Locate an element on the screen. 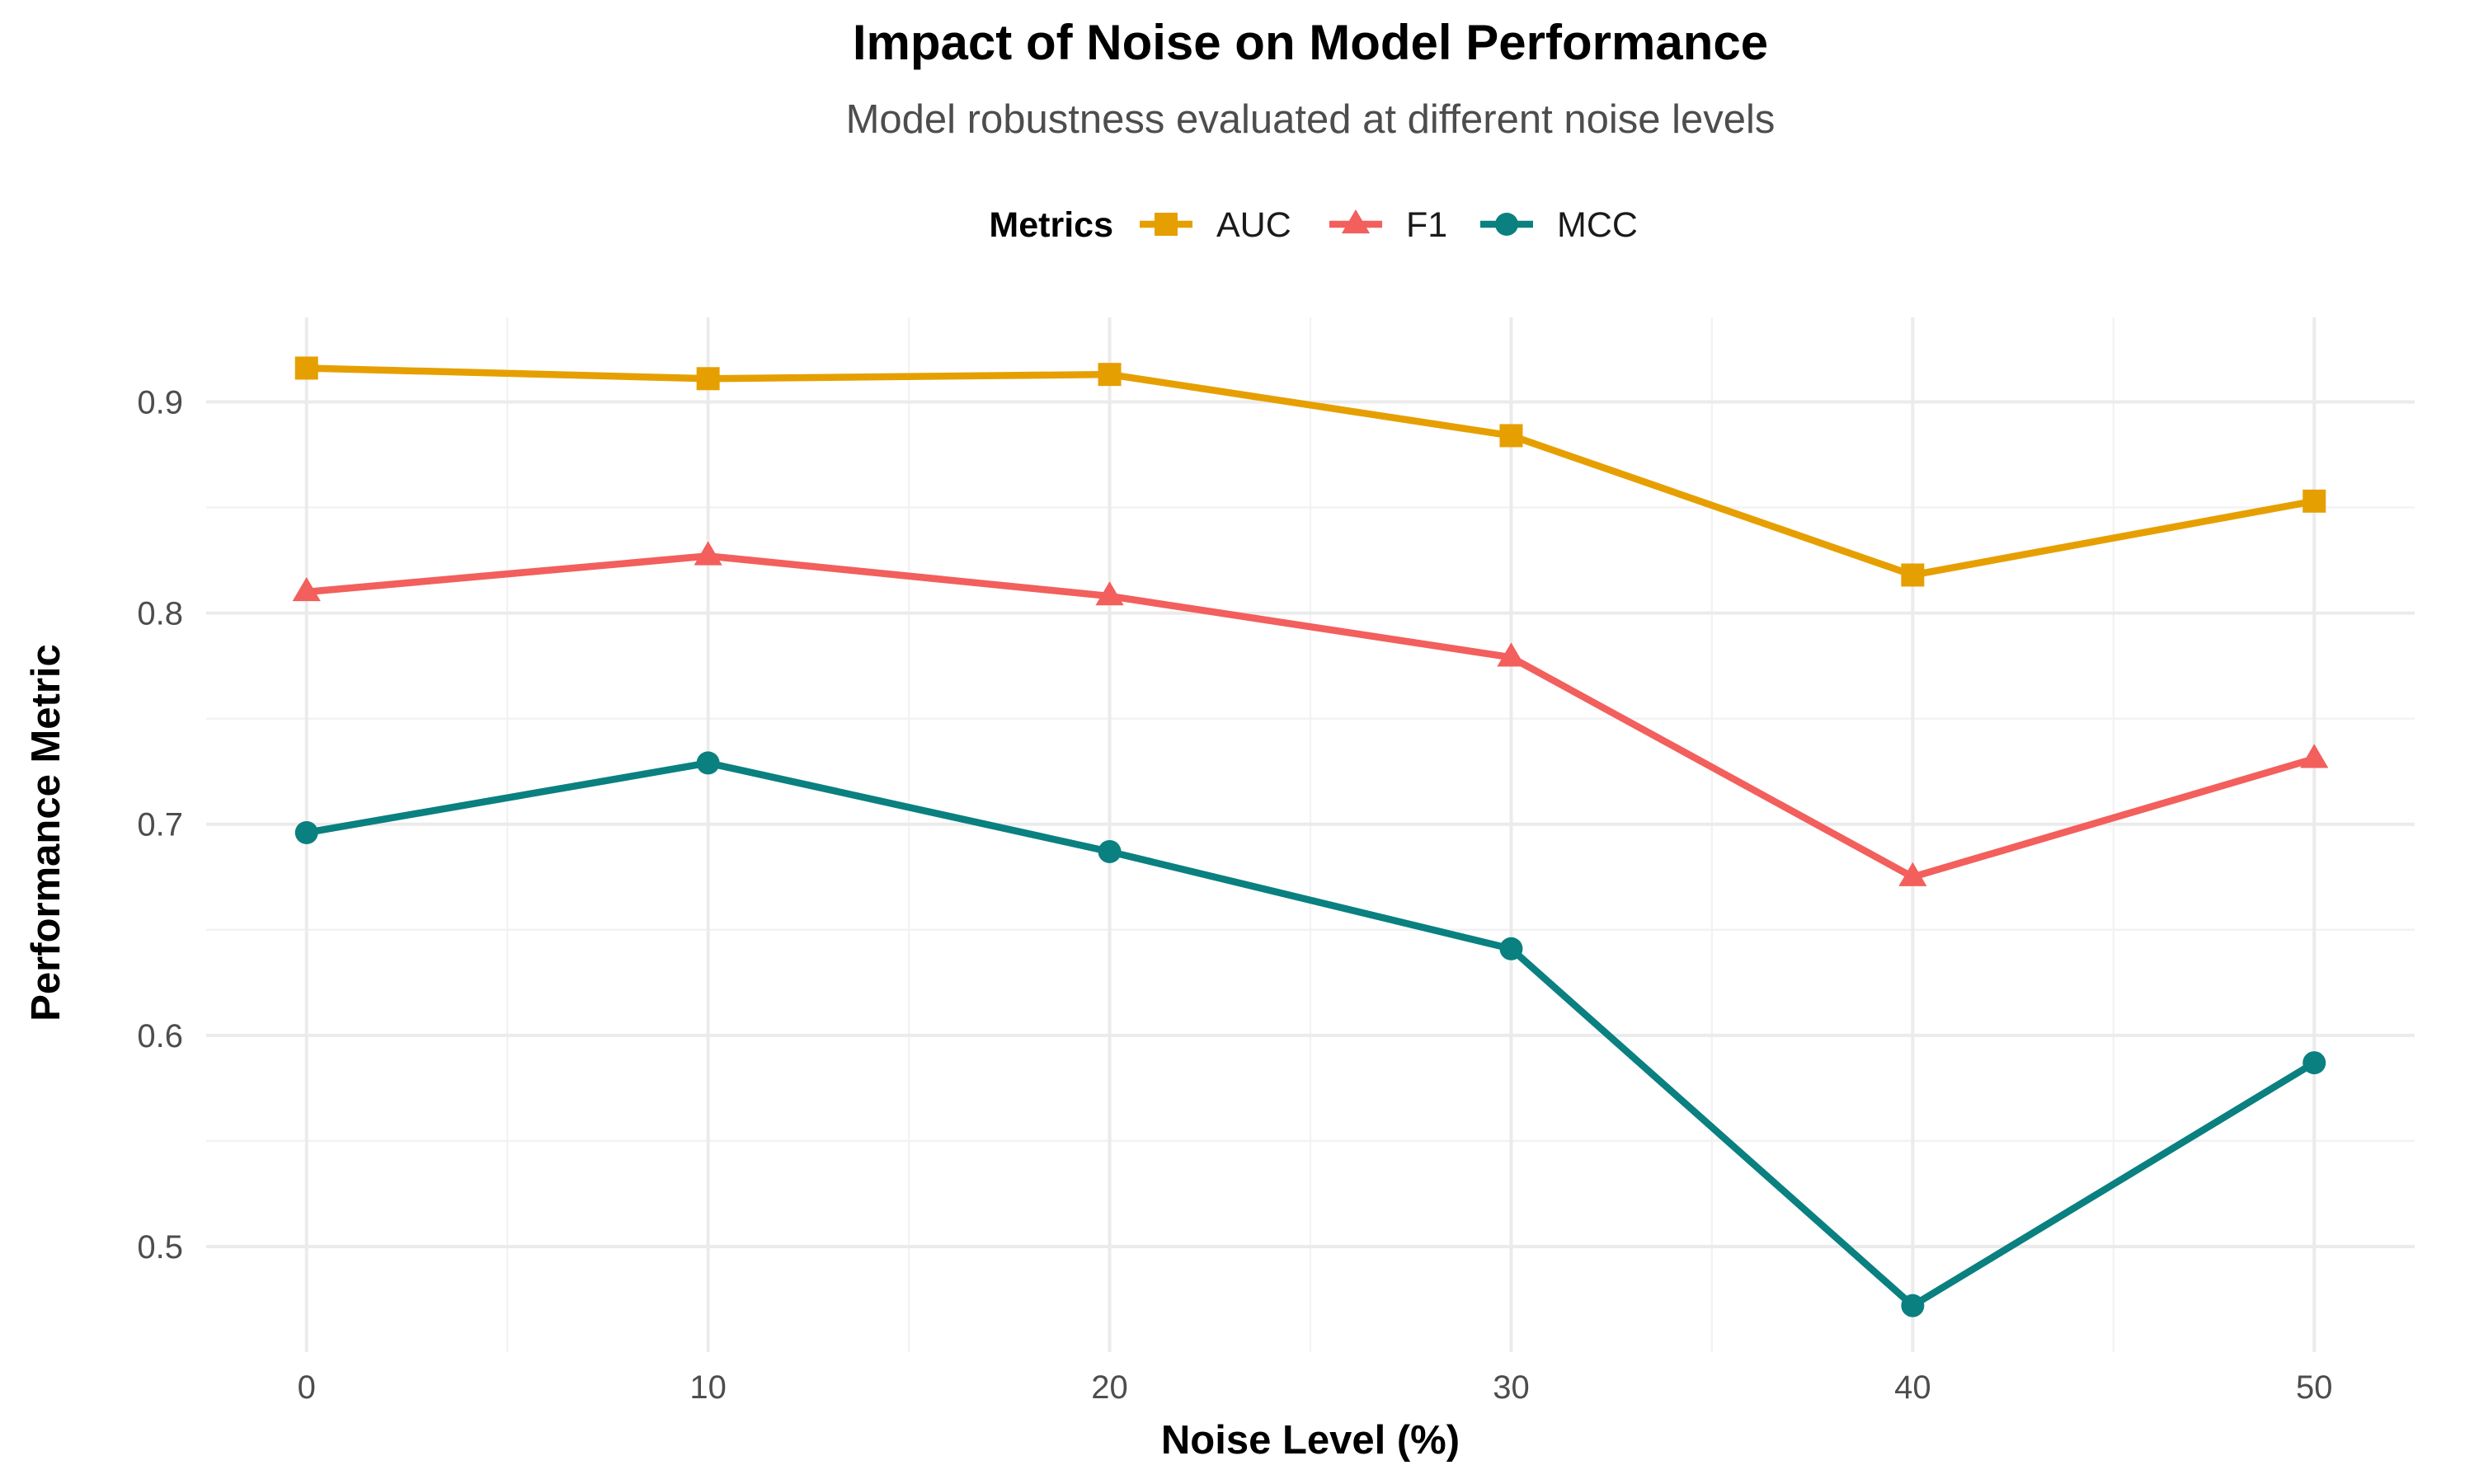 The height and width of the screenshot is (1484, 2474). x-tick-label: 50 is located at coordinates (2314, 1387).